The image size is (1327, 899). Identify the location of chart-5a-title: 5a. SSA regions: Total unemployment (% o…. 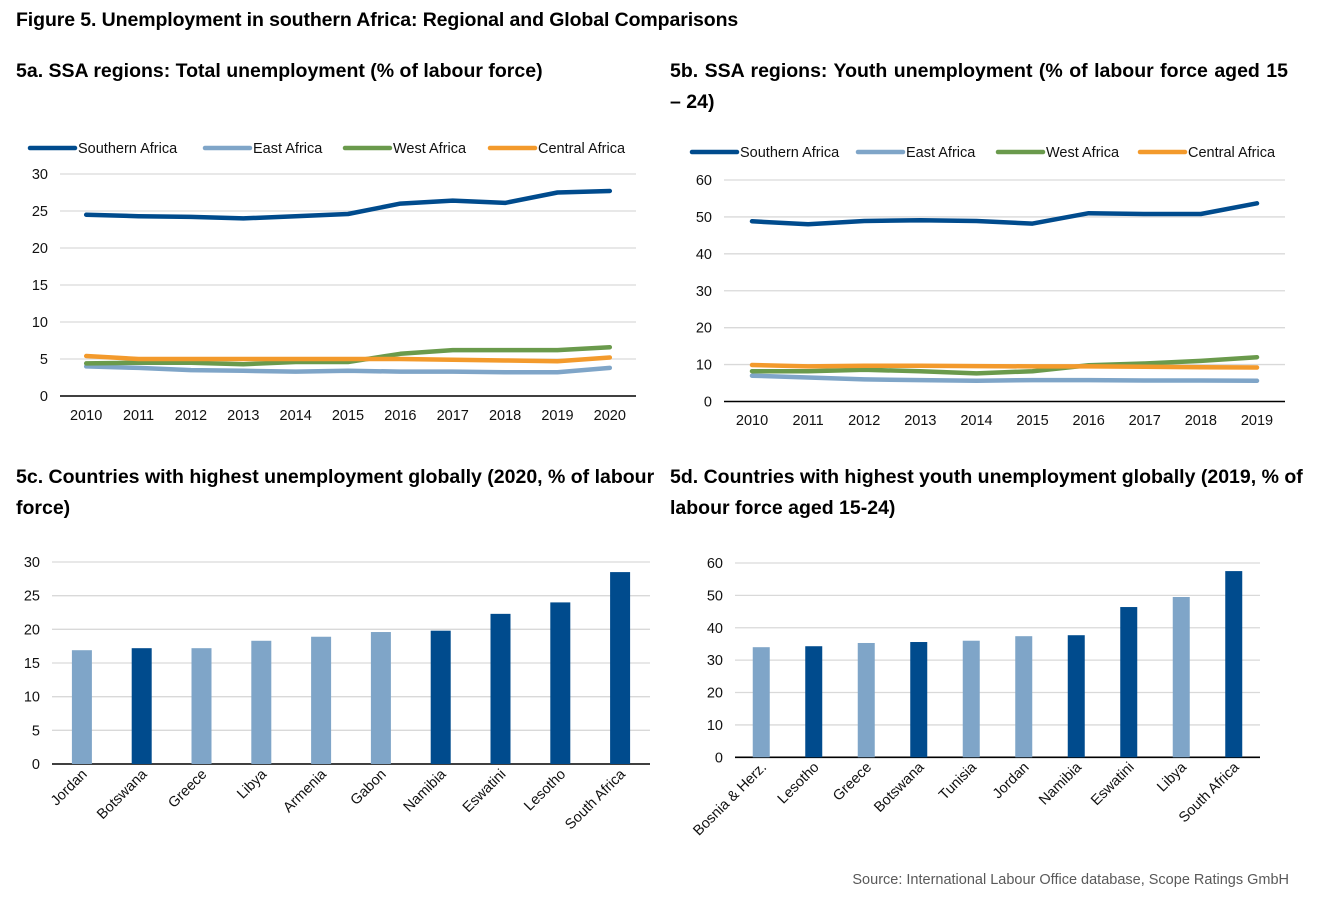
(279, 71).